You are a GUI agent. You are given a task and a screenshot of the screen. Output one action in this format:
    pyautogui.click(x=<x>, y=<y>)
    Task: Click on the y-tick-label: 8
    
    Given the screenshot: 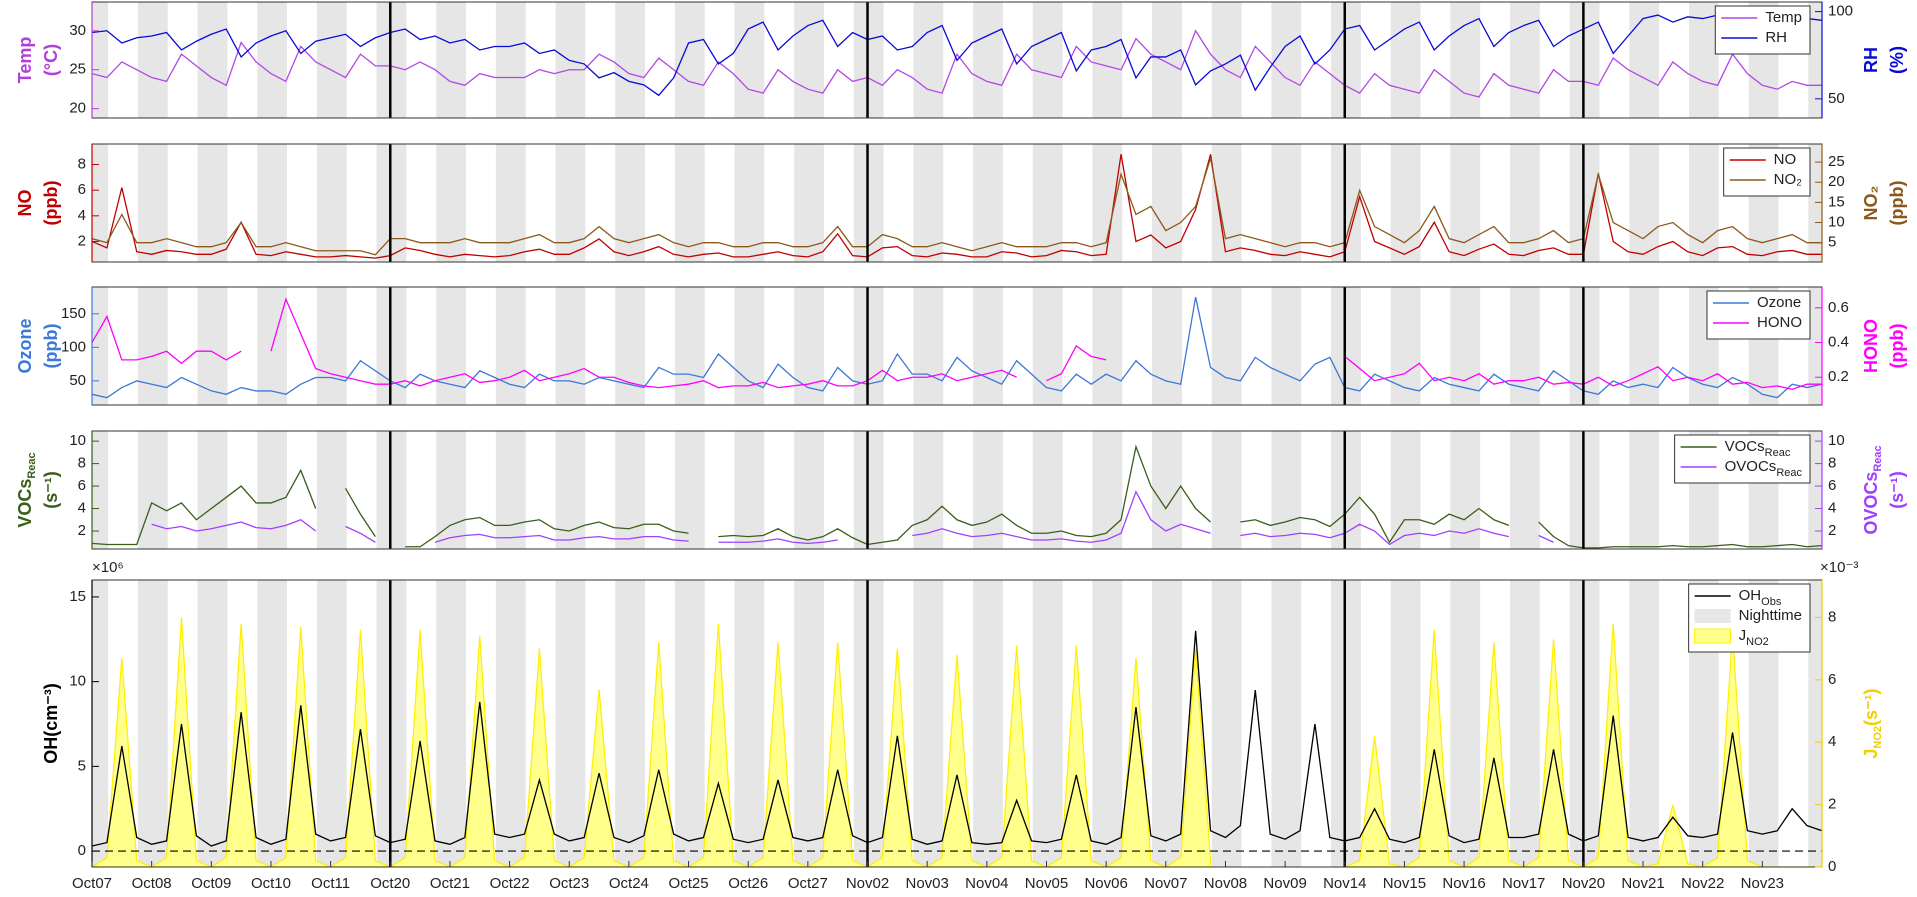 What is the action you would take?
    pyautogui.click(x=82, y=163)
    